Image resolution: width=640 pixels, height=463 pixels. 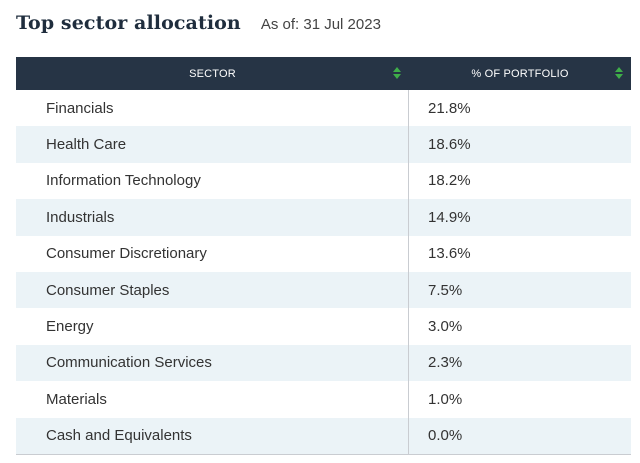 I want to click on percent-cell: 14.9%, so click(x=449, y=217).